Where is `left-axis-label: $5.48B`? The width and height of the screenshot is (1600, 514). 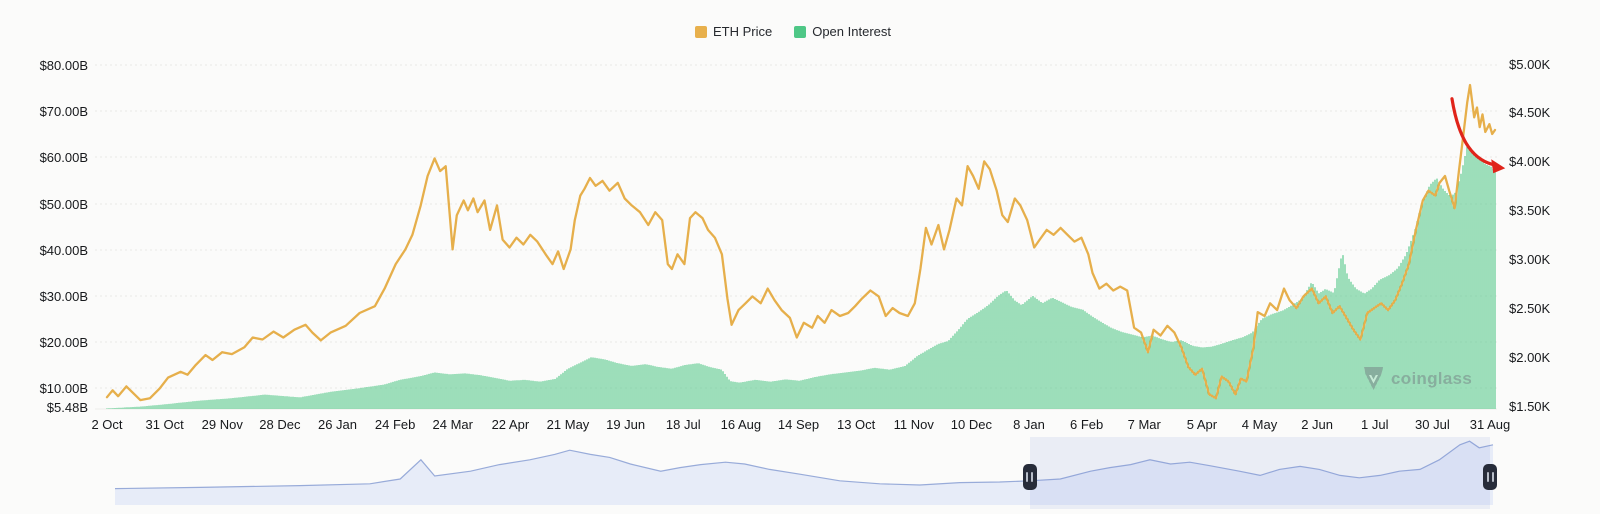
left-axis-label: $5.48B is located at coordinates (67, 407).